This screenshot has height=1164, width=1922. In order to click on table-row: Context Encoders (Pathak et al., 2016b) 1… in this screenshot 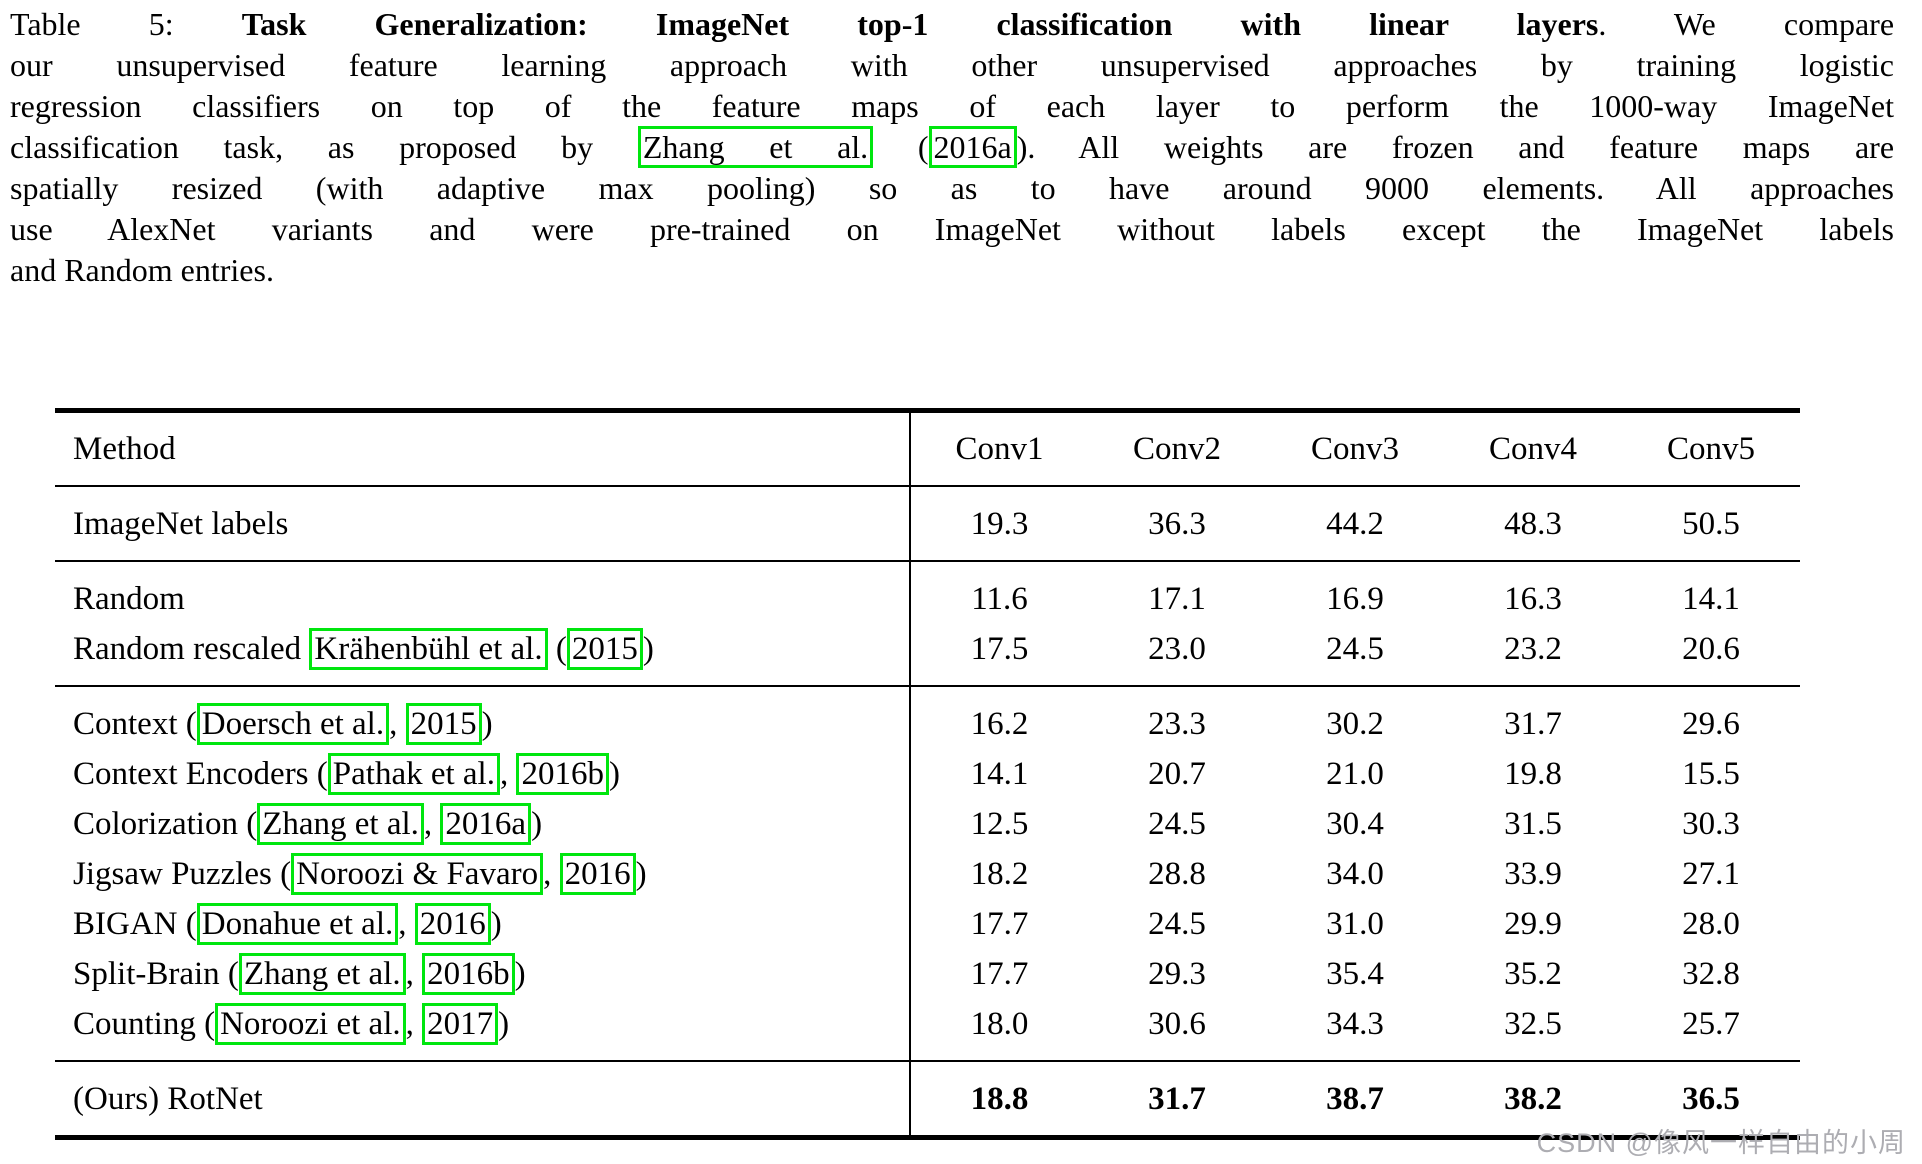, I will do `click(927, 774)`.